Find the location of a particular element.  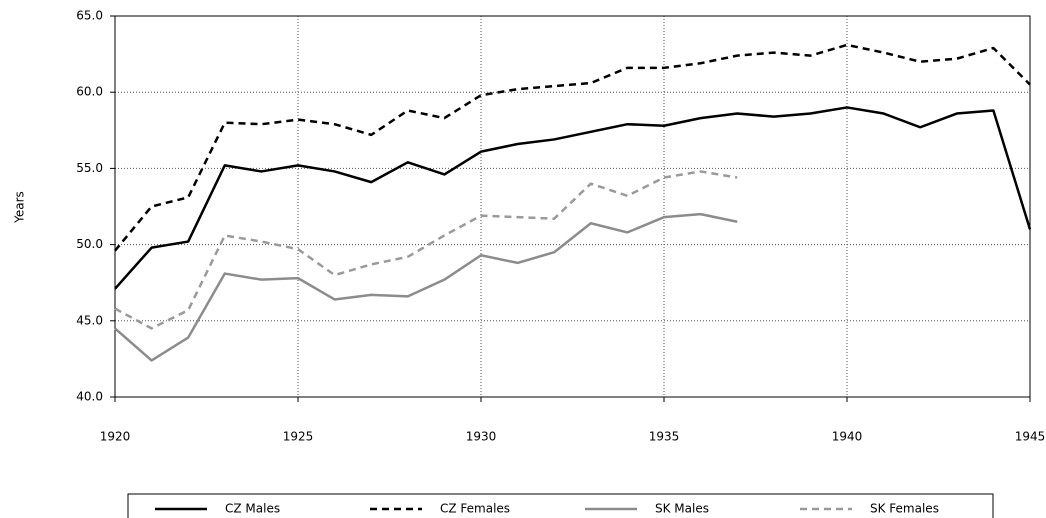

x-tick-label: 1935 is located at coordinates (664, 437).